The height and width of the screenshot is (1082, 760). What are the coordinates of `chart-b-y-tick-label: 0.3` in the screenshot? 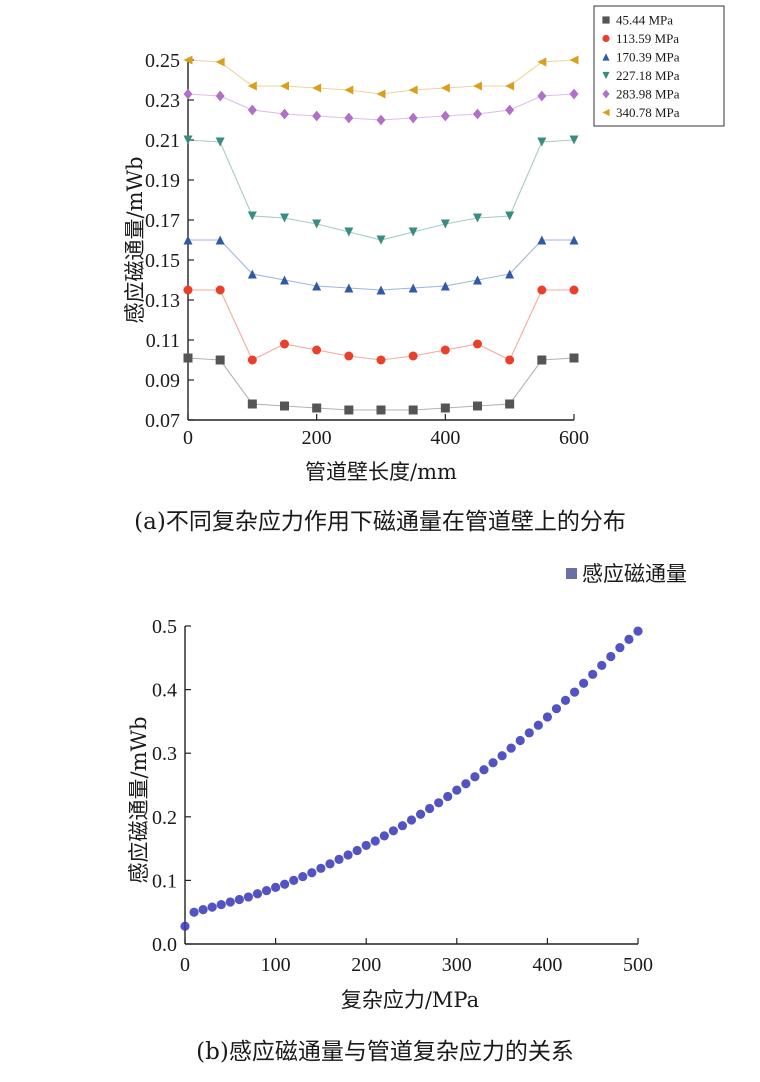 It's located at (164, 754).